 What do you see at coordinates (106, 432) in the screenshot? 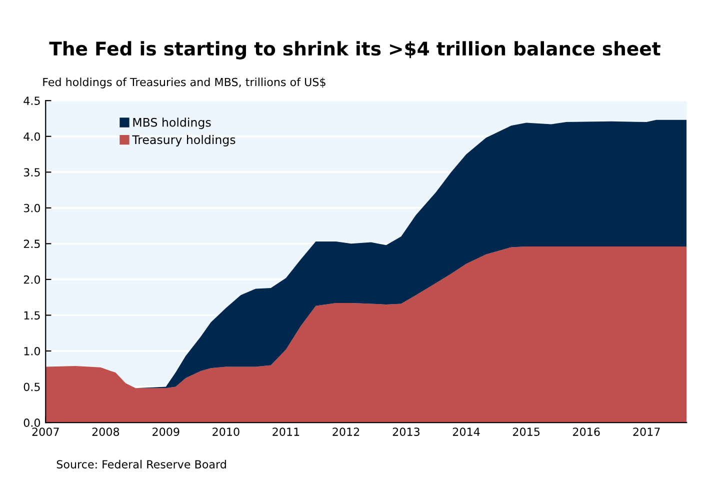
I see `x-tick-label: 2008` at bounding box center [106, 432].